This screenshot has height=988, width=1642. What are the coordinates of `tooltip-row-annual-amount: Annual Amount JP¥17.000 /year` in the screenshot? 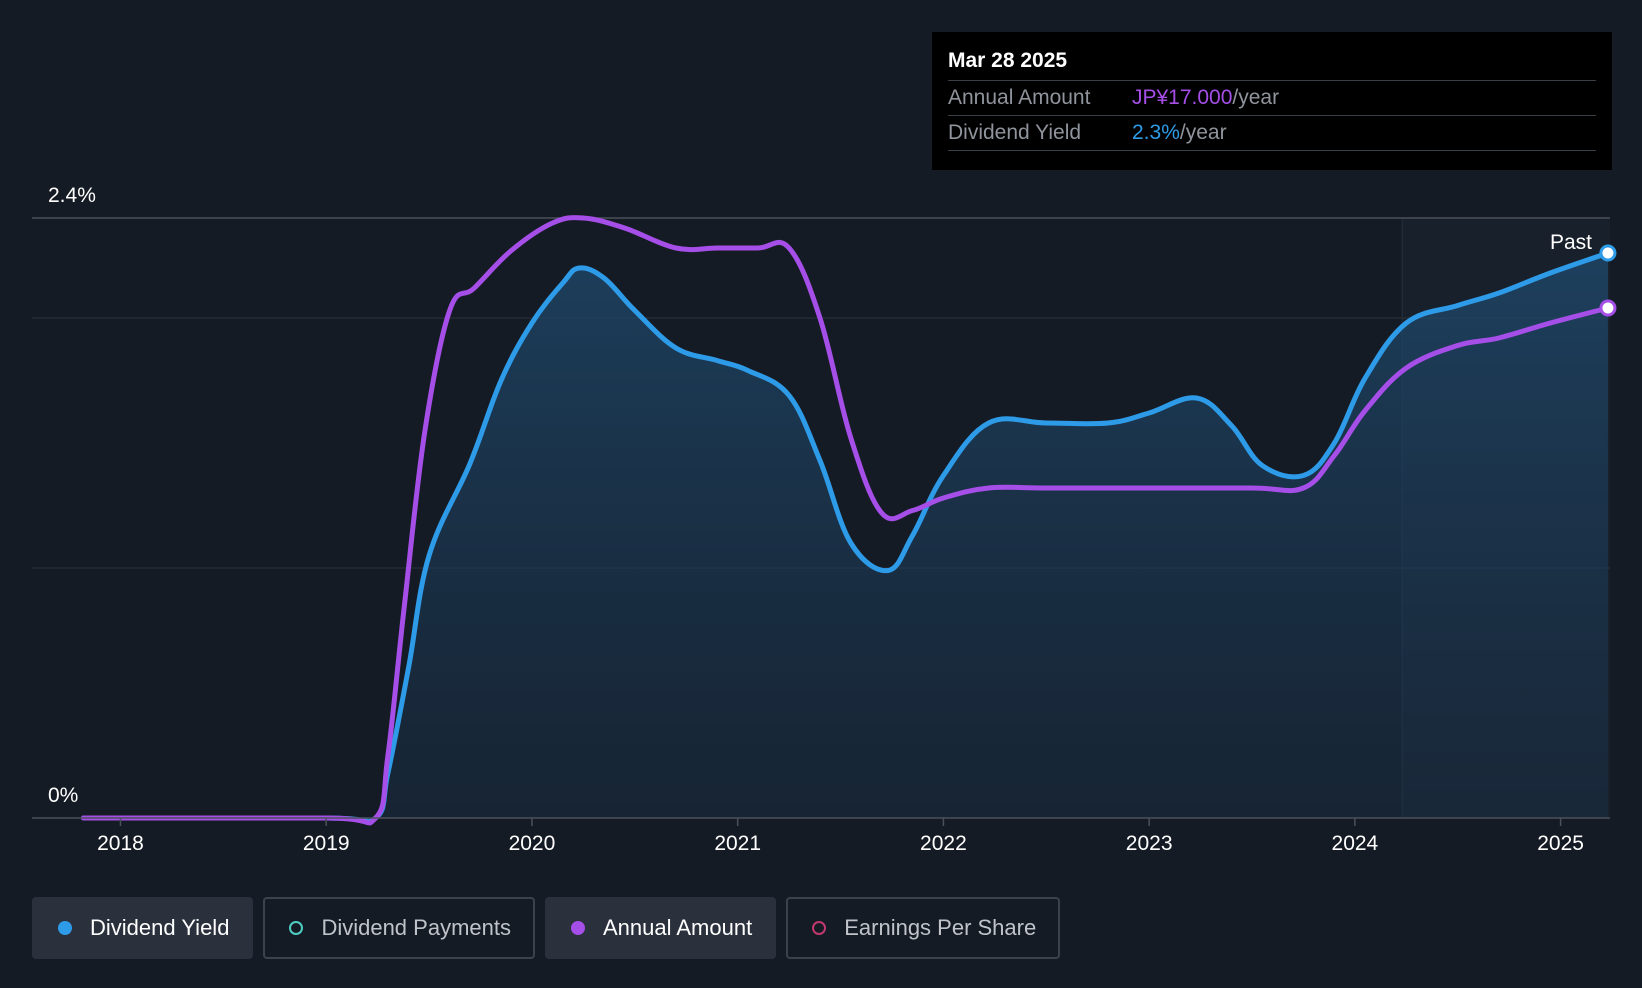 It's located at (1272, 98).